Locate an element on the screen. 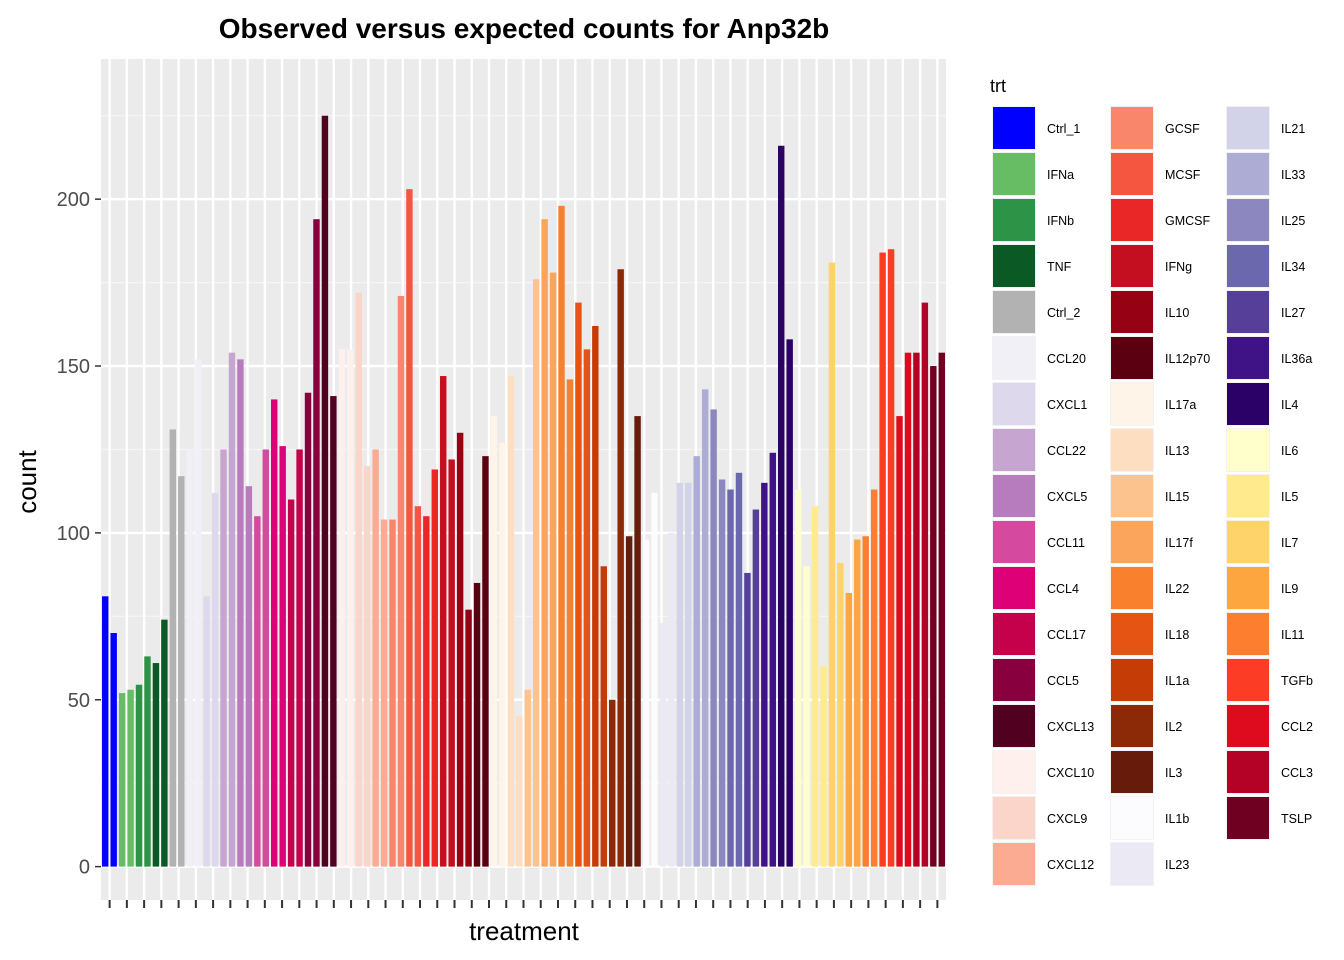  legend-label: TNF is located at coordinates (1059, 267).